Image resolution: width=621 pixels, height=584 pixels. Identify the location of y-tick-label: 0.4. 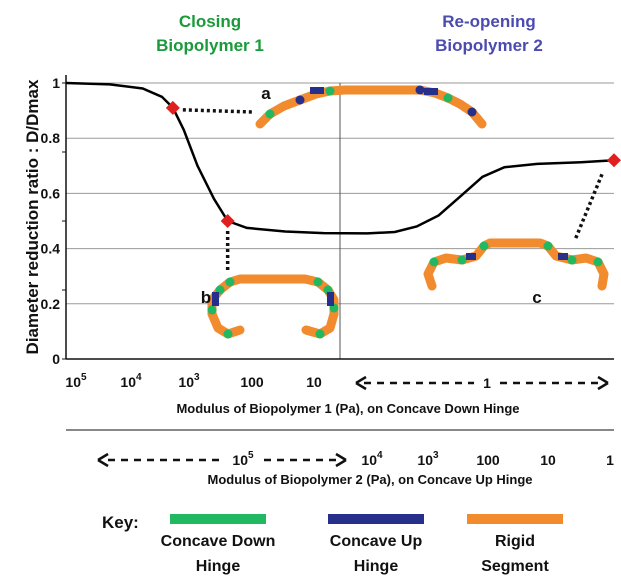
(51, 249).